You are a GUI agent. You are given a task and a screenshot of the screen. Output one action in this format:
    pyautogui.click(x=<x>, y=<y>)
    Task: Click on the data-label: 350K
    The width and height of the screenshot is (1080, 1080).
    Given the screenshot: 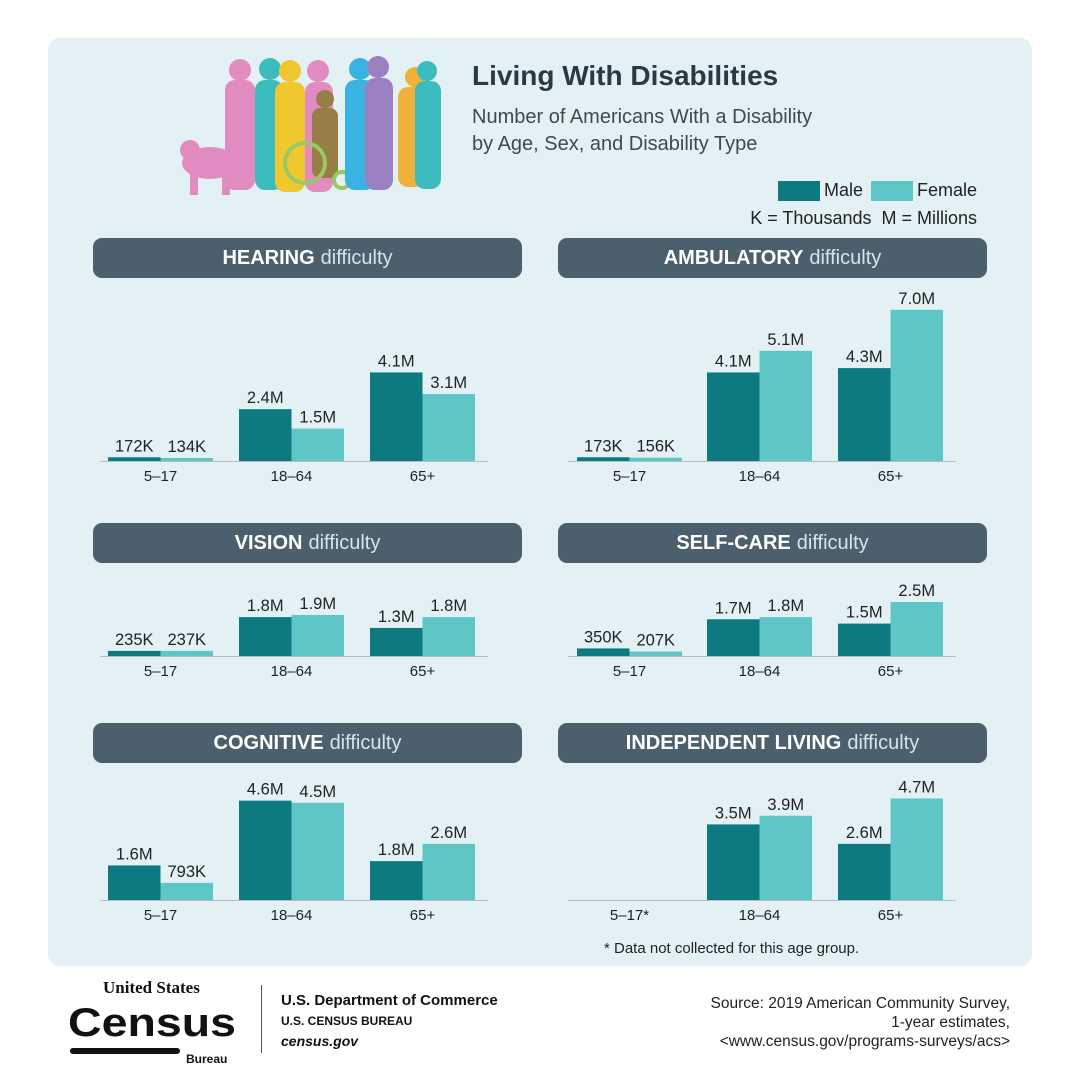 What is the action you would take?
    pyautogui.click(x=603, y=637)
    